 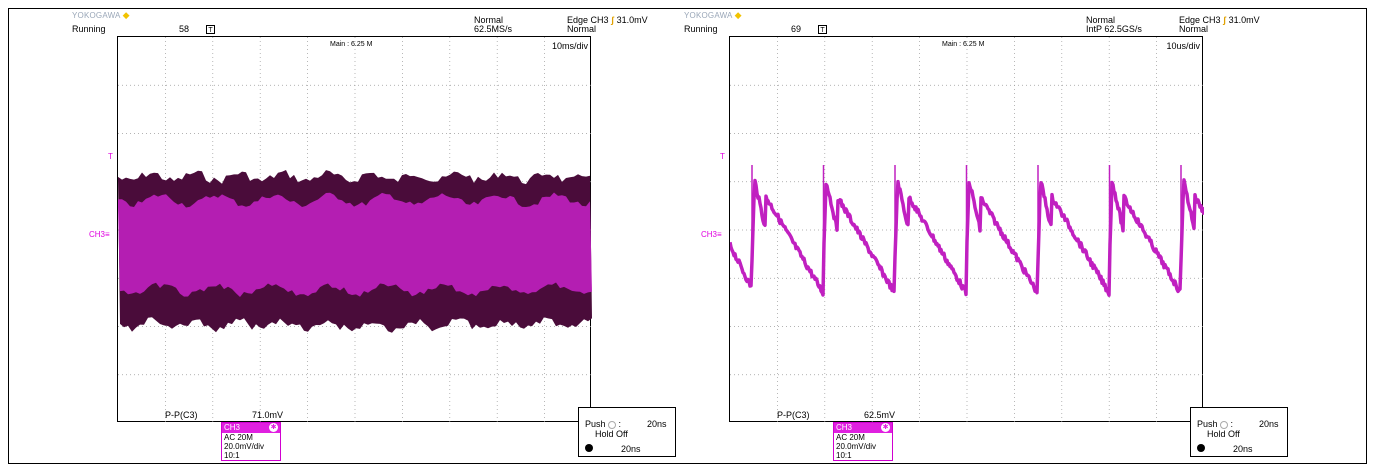 What do you see at coordinates (569, 46) in the screenshot?
I see `timebase: 10ms/div` at bounding box center [569, 46].